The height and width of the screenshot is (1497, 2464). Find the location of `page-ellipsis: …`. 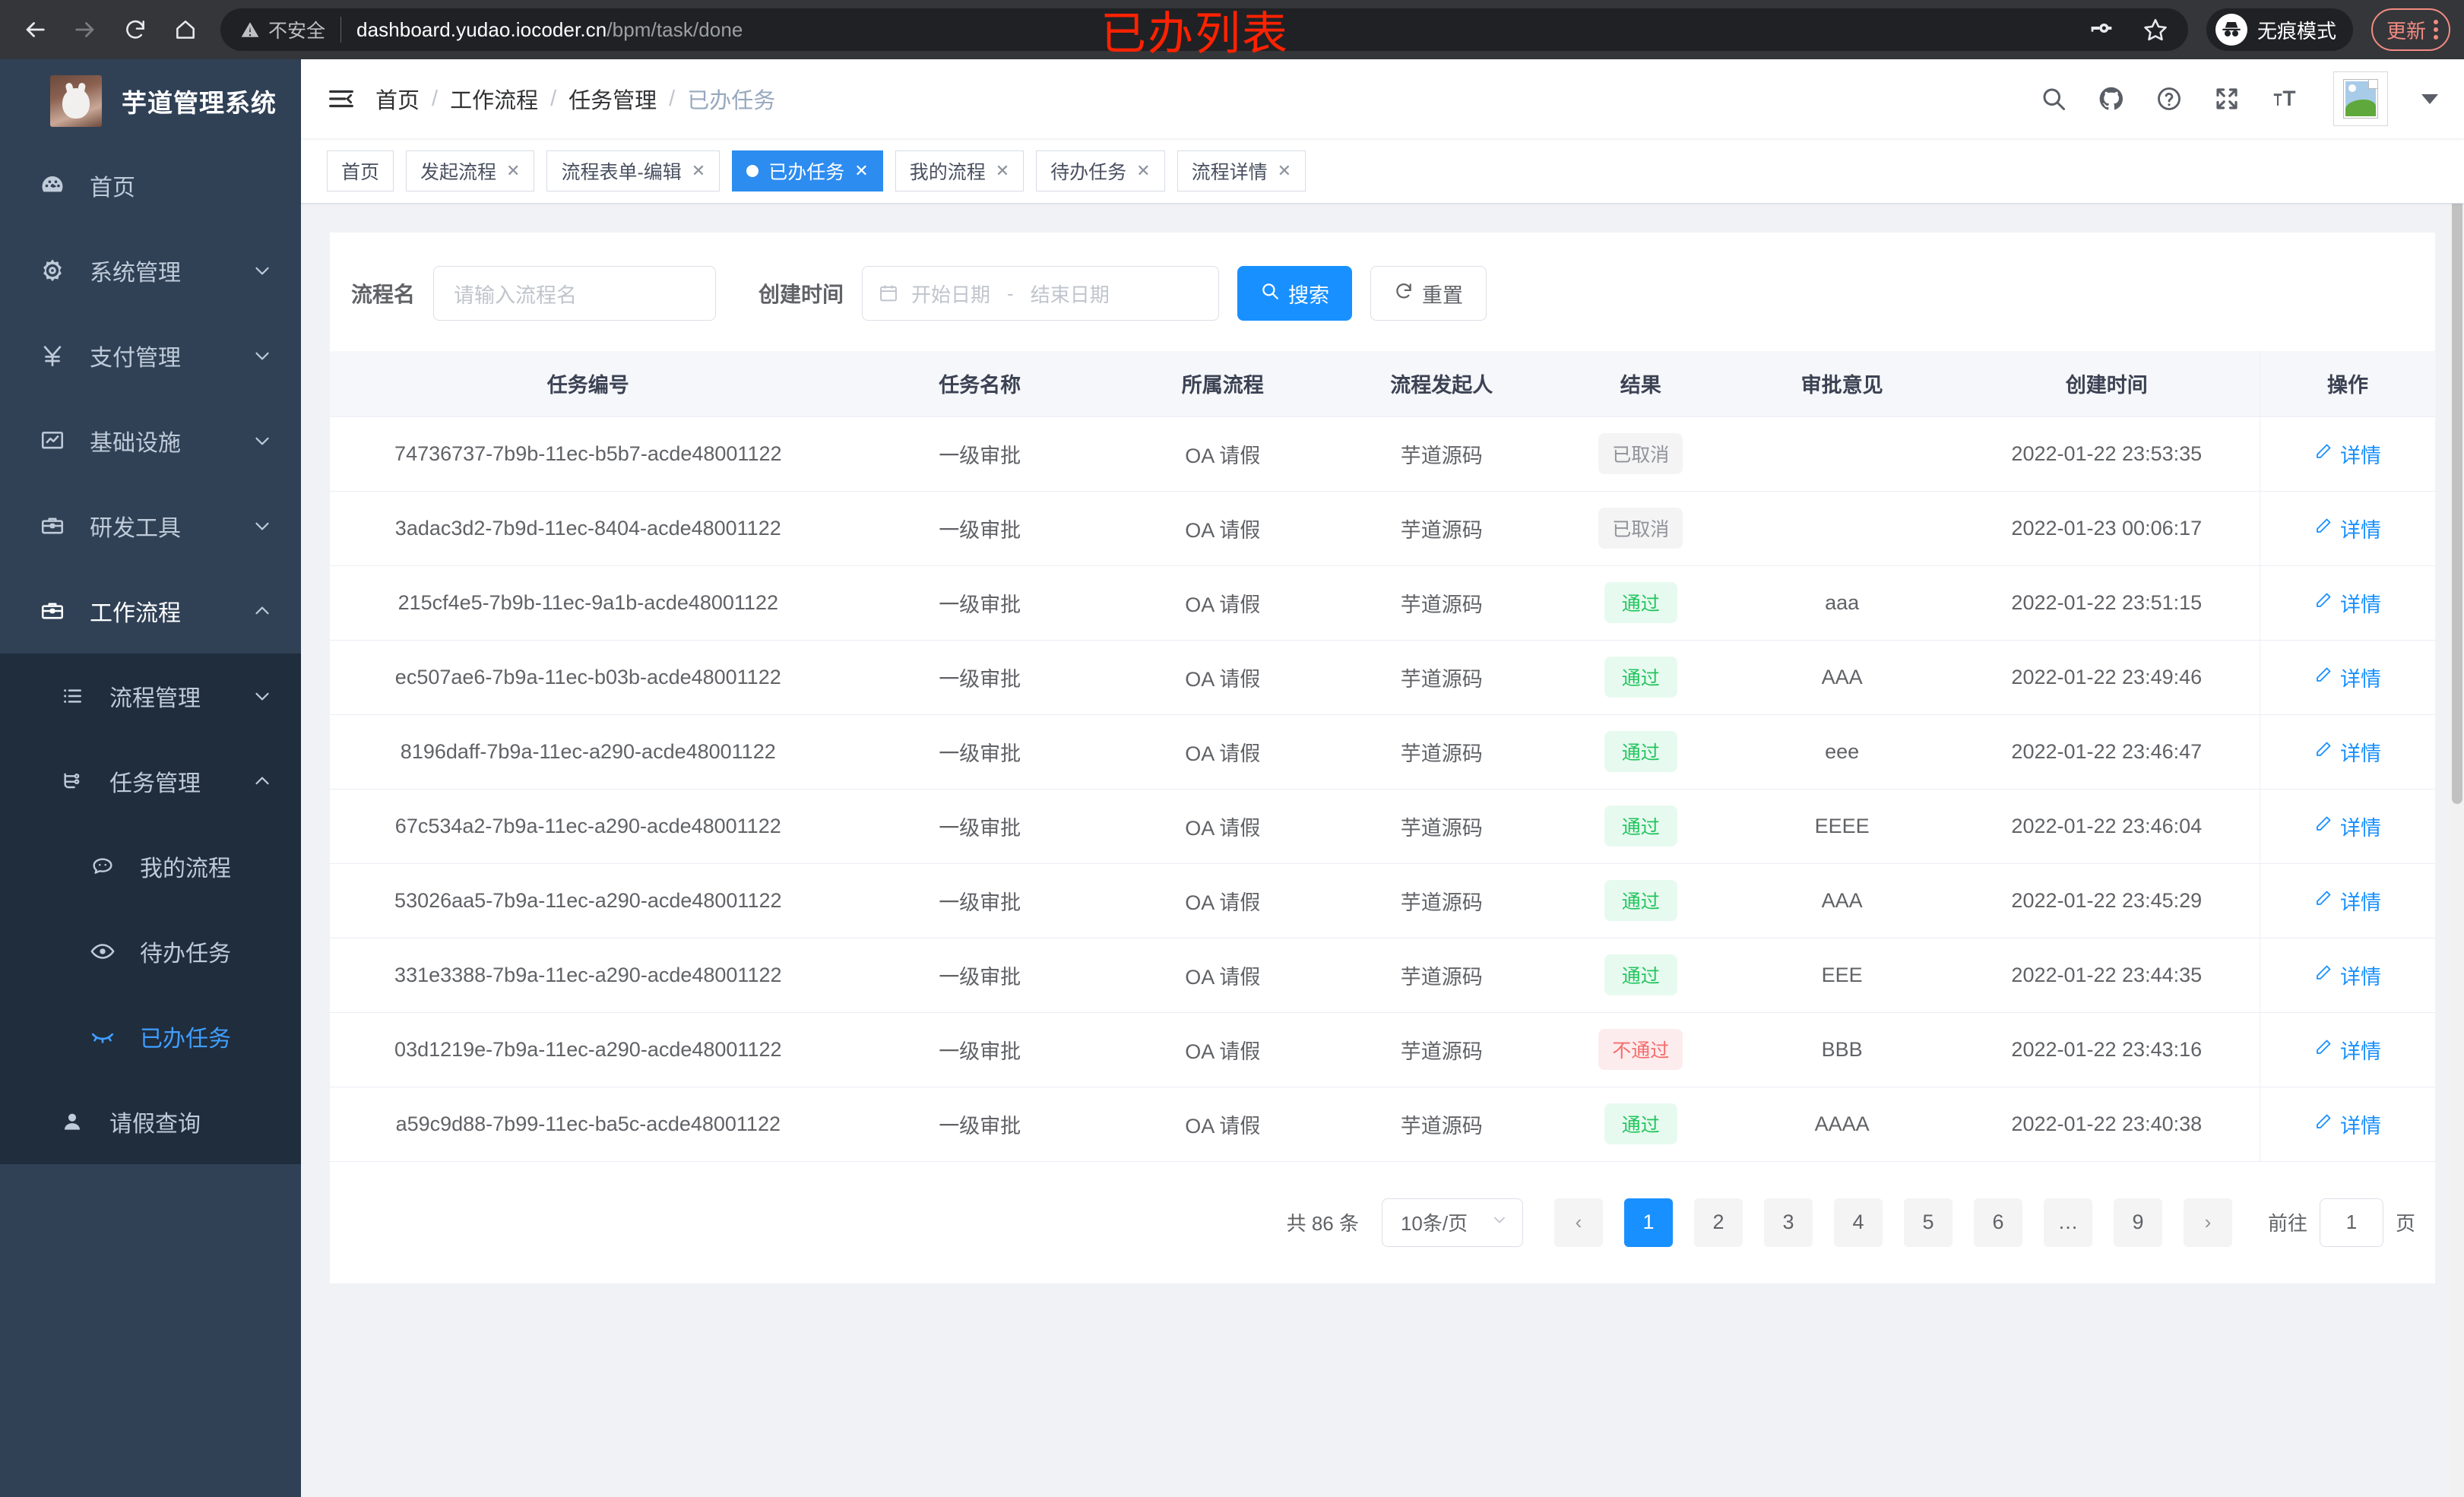

page-ellipsis: … is located at coordinates (2067, 1222).